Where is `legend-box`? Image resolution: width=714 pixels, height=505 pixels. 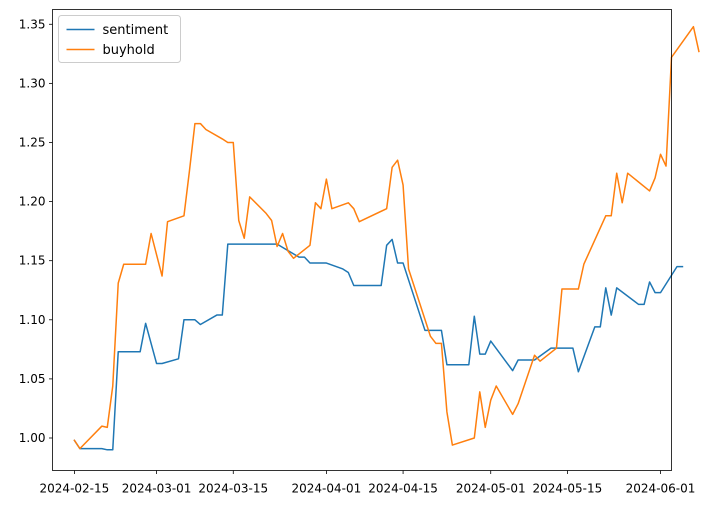
legend-box is located at coordinates (119, 39).